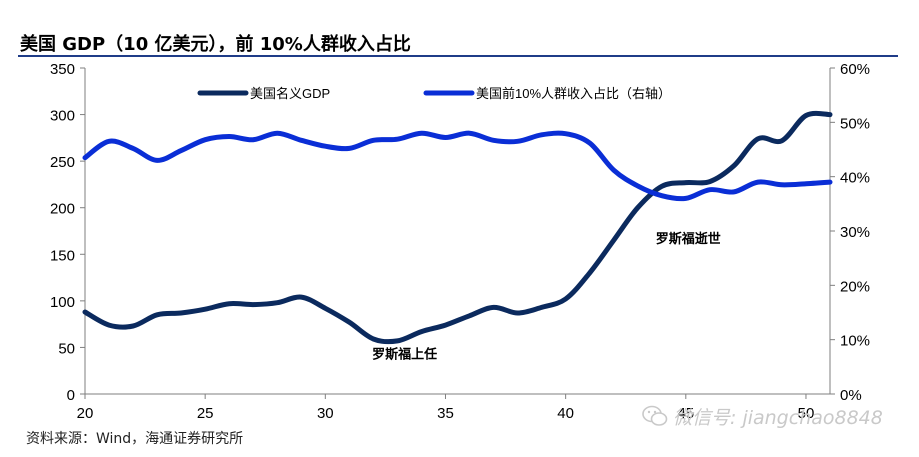  I want to click on page-title: 美国 GDP（10 亿美元），前 10%人群收入占比, so click(215, 44).